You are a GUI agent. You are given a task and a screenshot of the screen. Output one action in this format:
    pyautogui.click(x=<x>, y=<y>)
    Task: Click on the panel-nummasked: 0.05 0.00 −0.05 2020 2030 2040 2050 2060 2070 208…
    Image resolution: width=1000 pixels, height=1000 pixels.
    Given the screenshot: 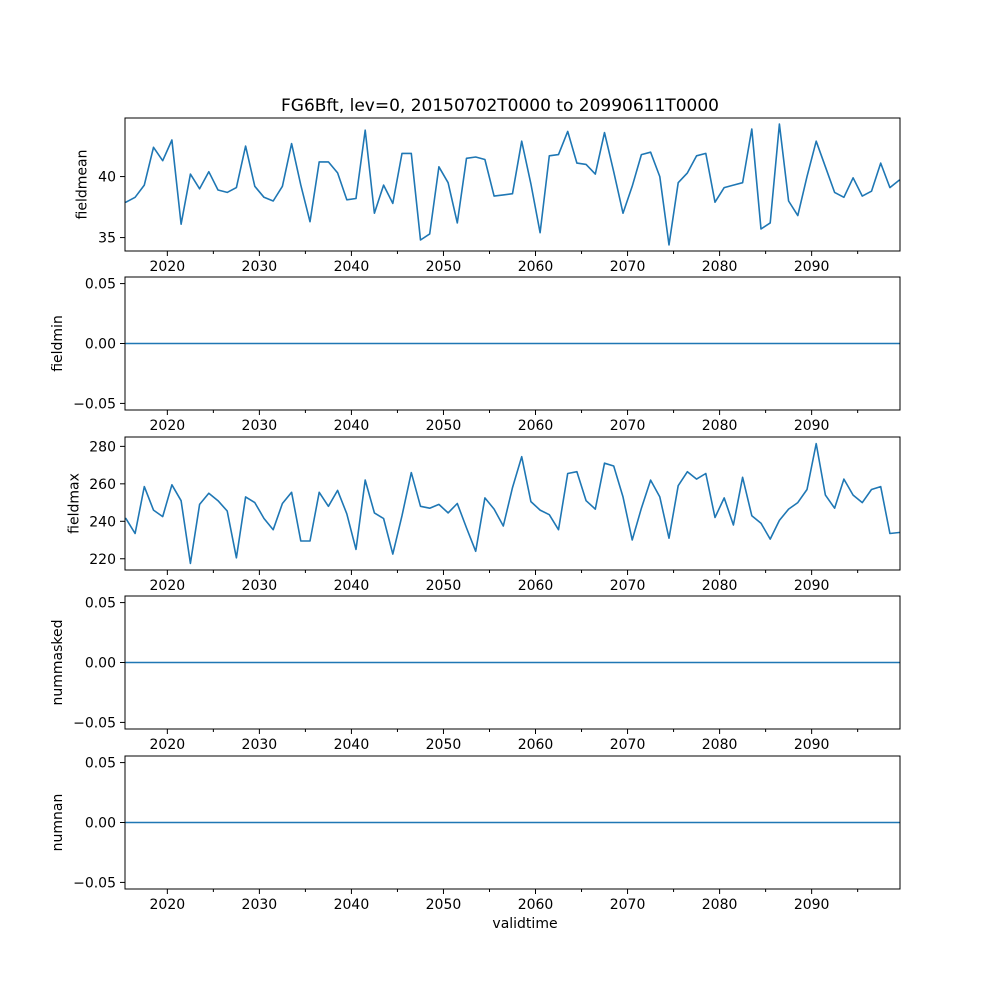 What is the action you would take?
    pyautogui.click(x=475, y=674)
    